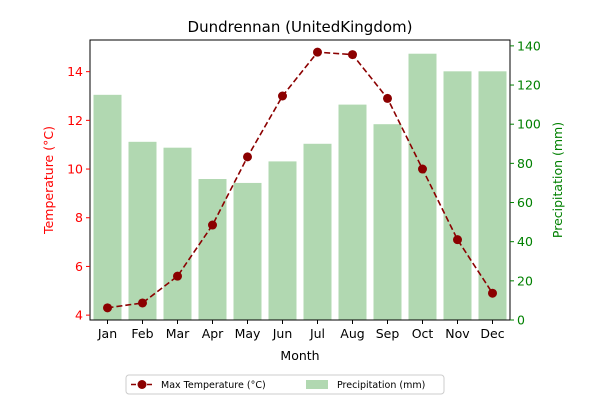 This screenshot has height=400, width=600. I want to click on y-left-tick-label: 8, so click(79, 217).